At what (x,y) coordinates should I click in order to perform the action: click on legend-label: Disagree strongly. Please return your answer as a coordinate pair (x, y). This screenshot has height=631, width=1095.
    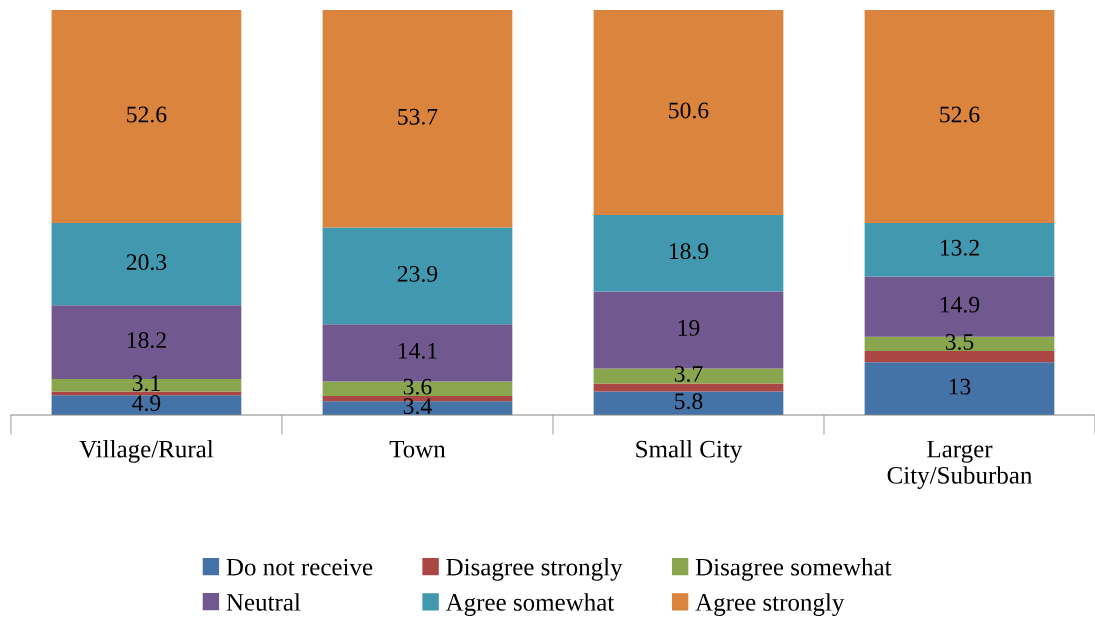
    Looking at the image, I should click on (534, 569).